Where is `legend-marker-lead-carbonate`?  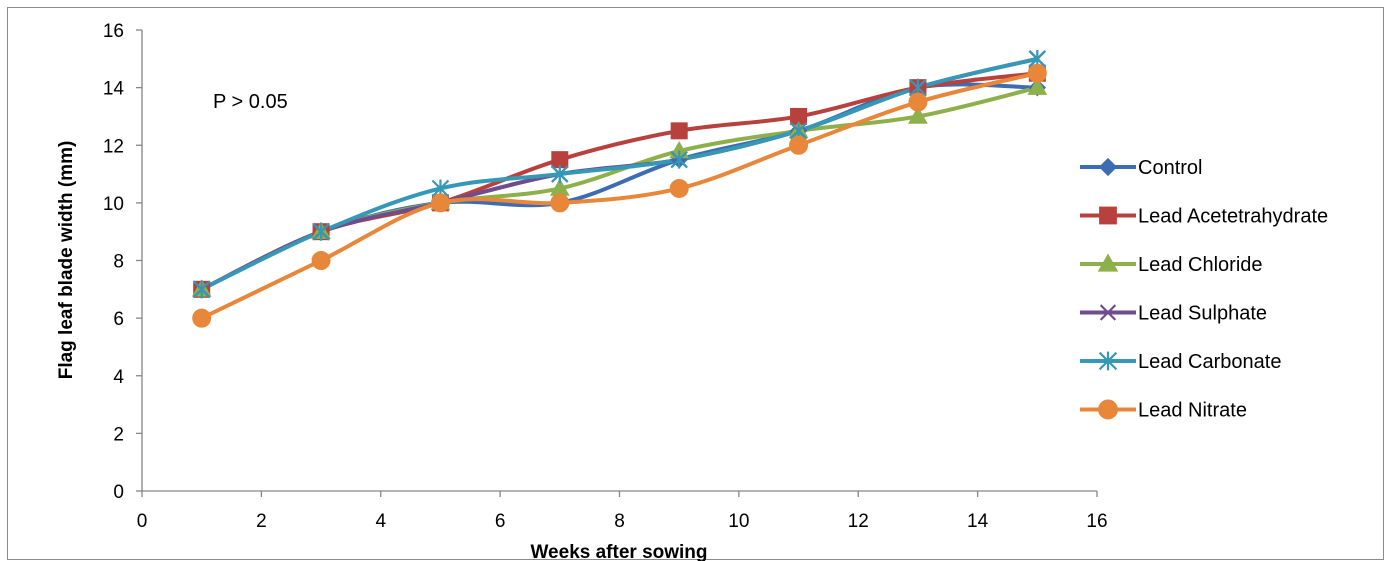
legend-marker-lead-carbonate is located at coordinates (1108, 361).